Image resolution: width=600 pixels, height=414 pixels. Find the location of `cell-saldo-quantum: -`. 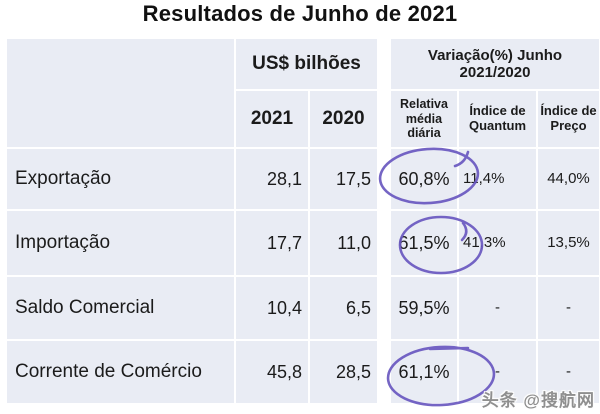

cell-saldo-quantum: - is located at coordinates (497, 308).